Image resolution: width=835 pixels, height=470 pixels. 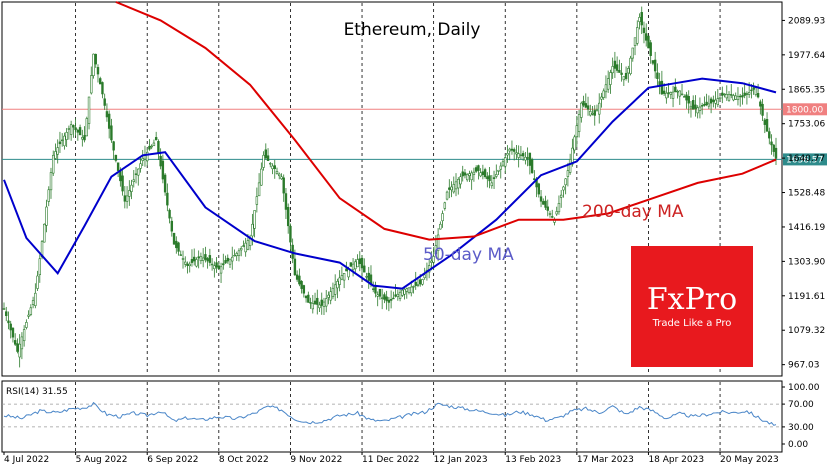 I want to click on x-tick-label: 12 Jan 2023, so click(x=461, y=460).